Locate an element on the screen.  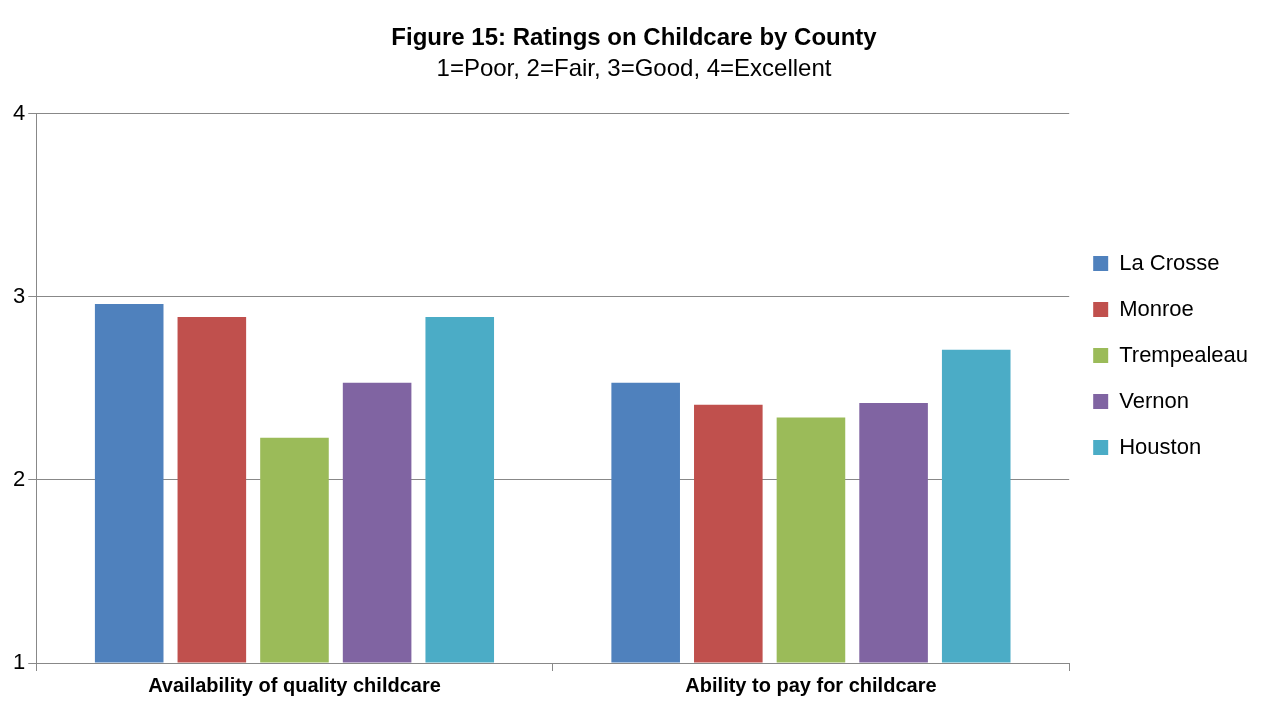
y-tick-label: 3 is located at coordinates (19, 295).